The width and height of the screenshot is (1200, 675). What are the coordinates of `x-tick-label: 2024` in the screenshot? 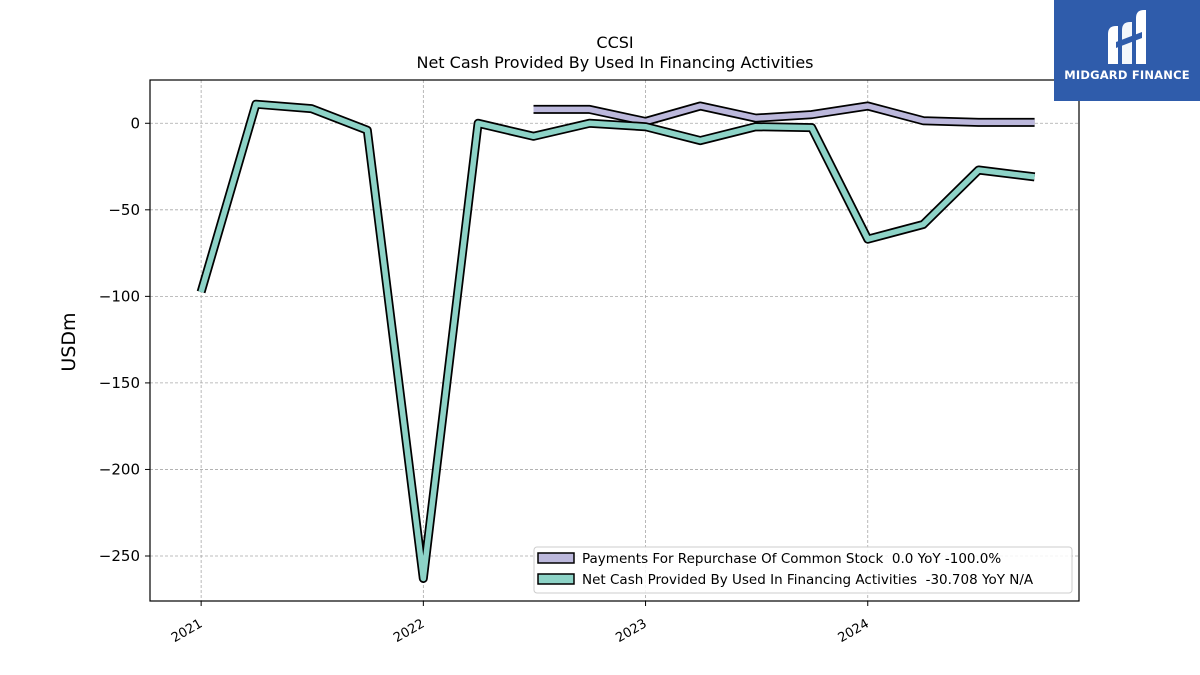 It's located at (854, 631).